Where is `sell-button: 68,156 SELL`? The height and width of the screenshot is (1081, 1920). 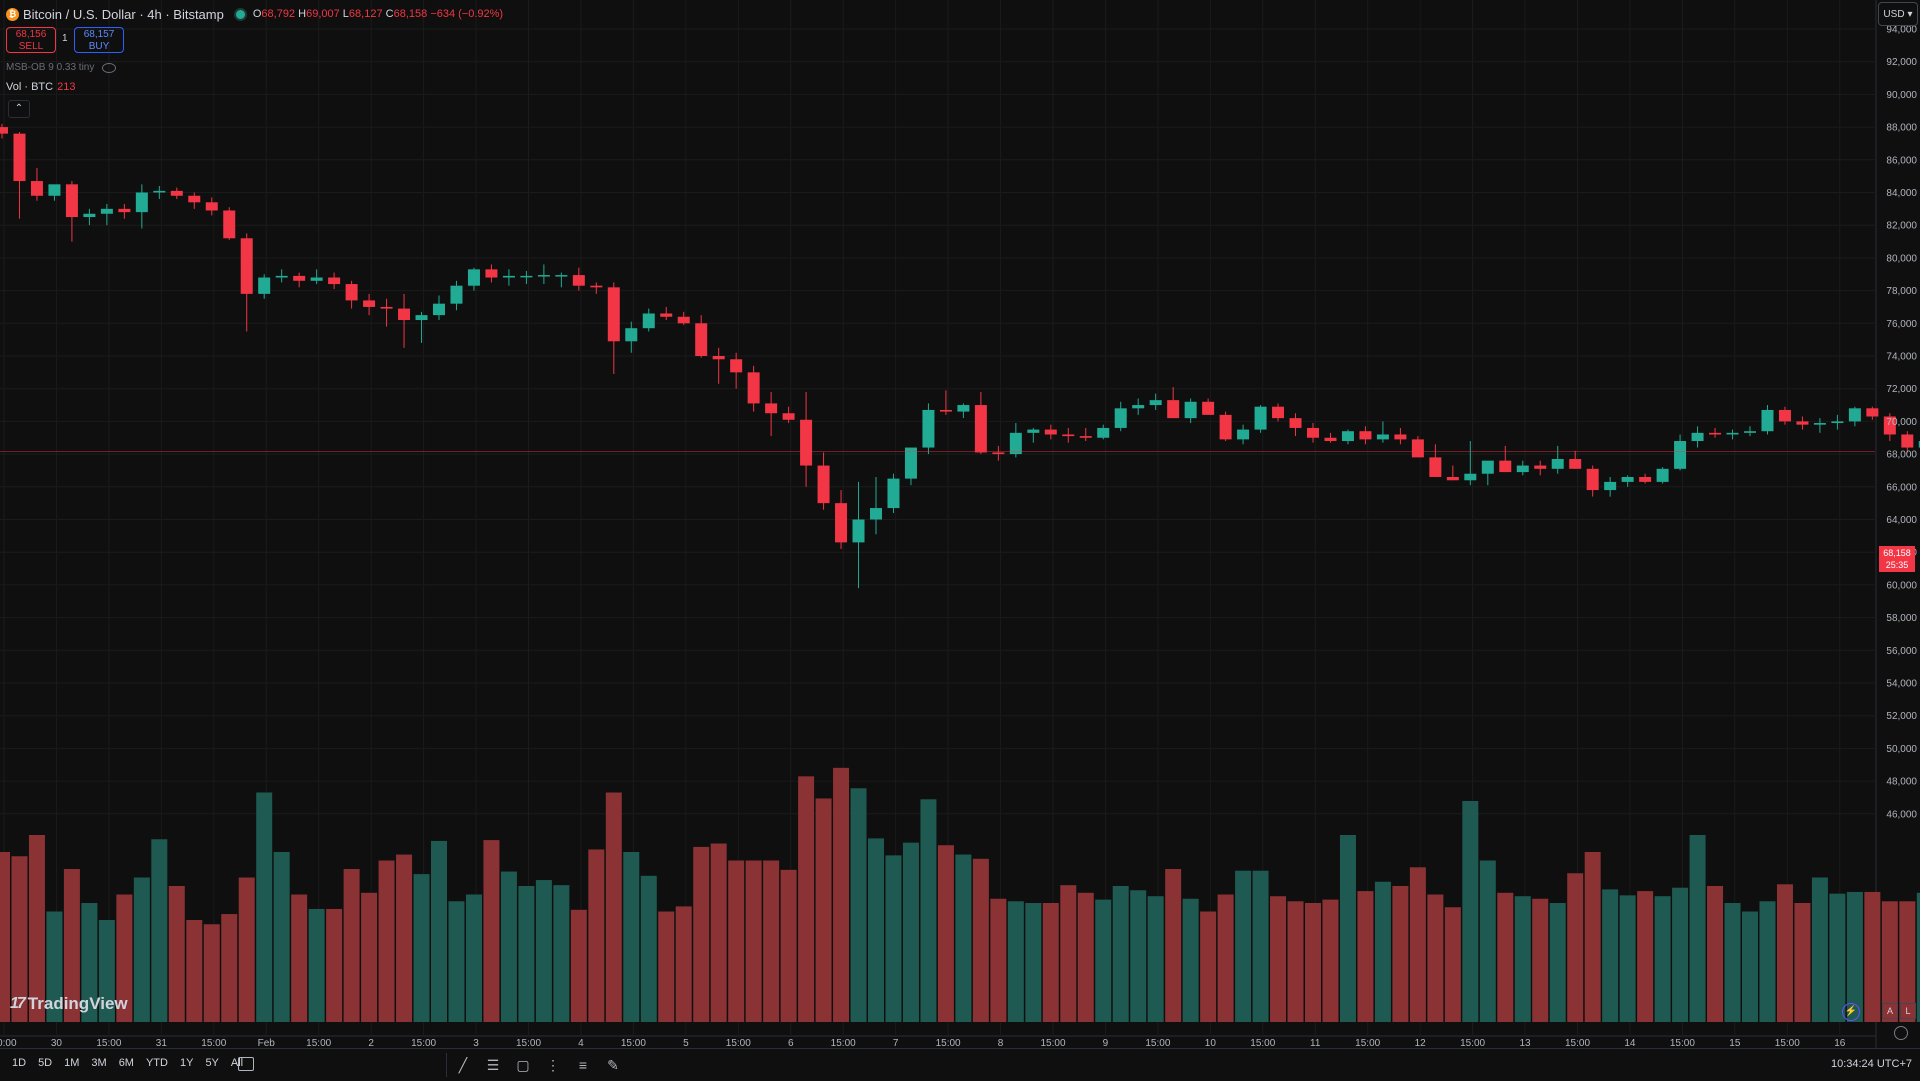
sell-button: 68,156 SELL is located at coordinates (31, 40).